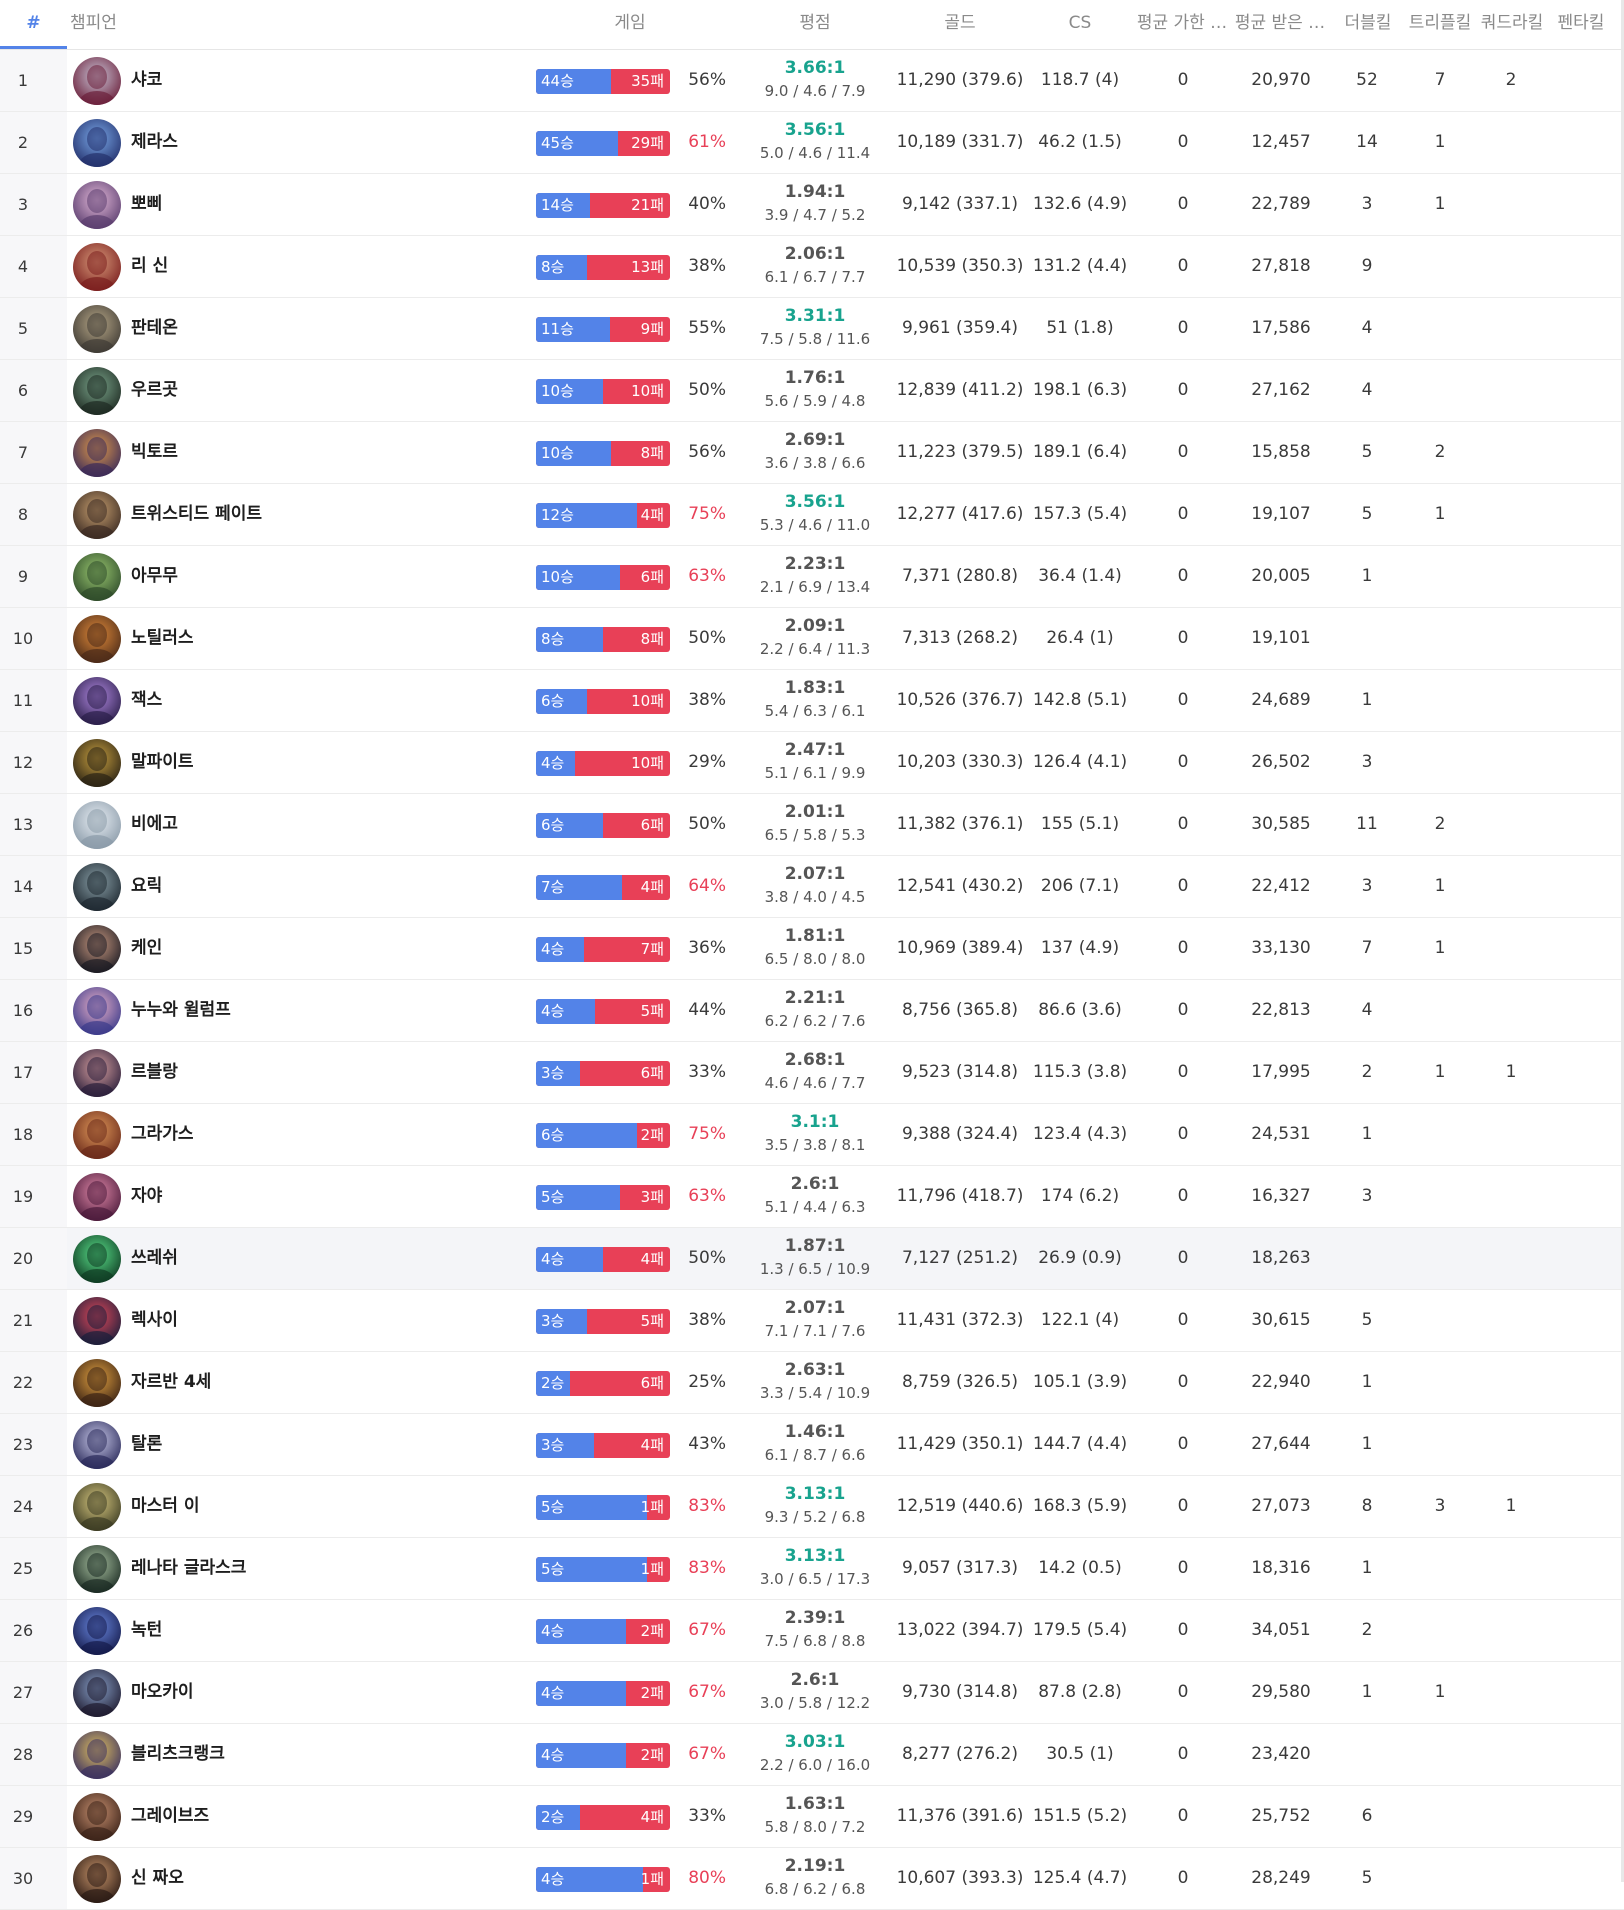  Describe the element at coordinates (812, 515) in the screenshot. I see `table-row: 8 트위스티드 페이트 12승 4패 75% 3.56:1 5.3 / 4.` at that location.